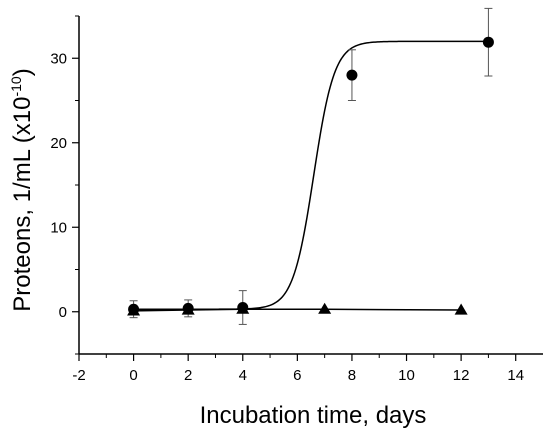 Image resolution: width=550 pixels, height=443 pixels. Describe the element at coordinates (243, 375) in the screenshot. I see `x-tick-label: 4` at that location.